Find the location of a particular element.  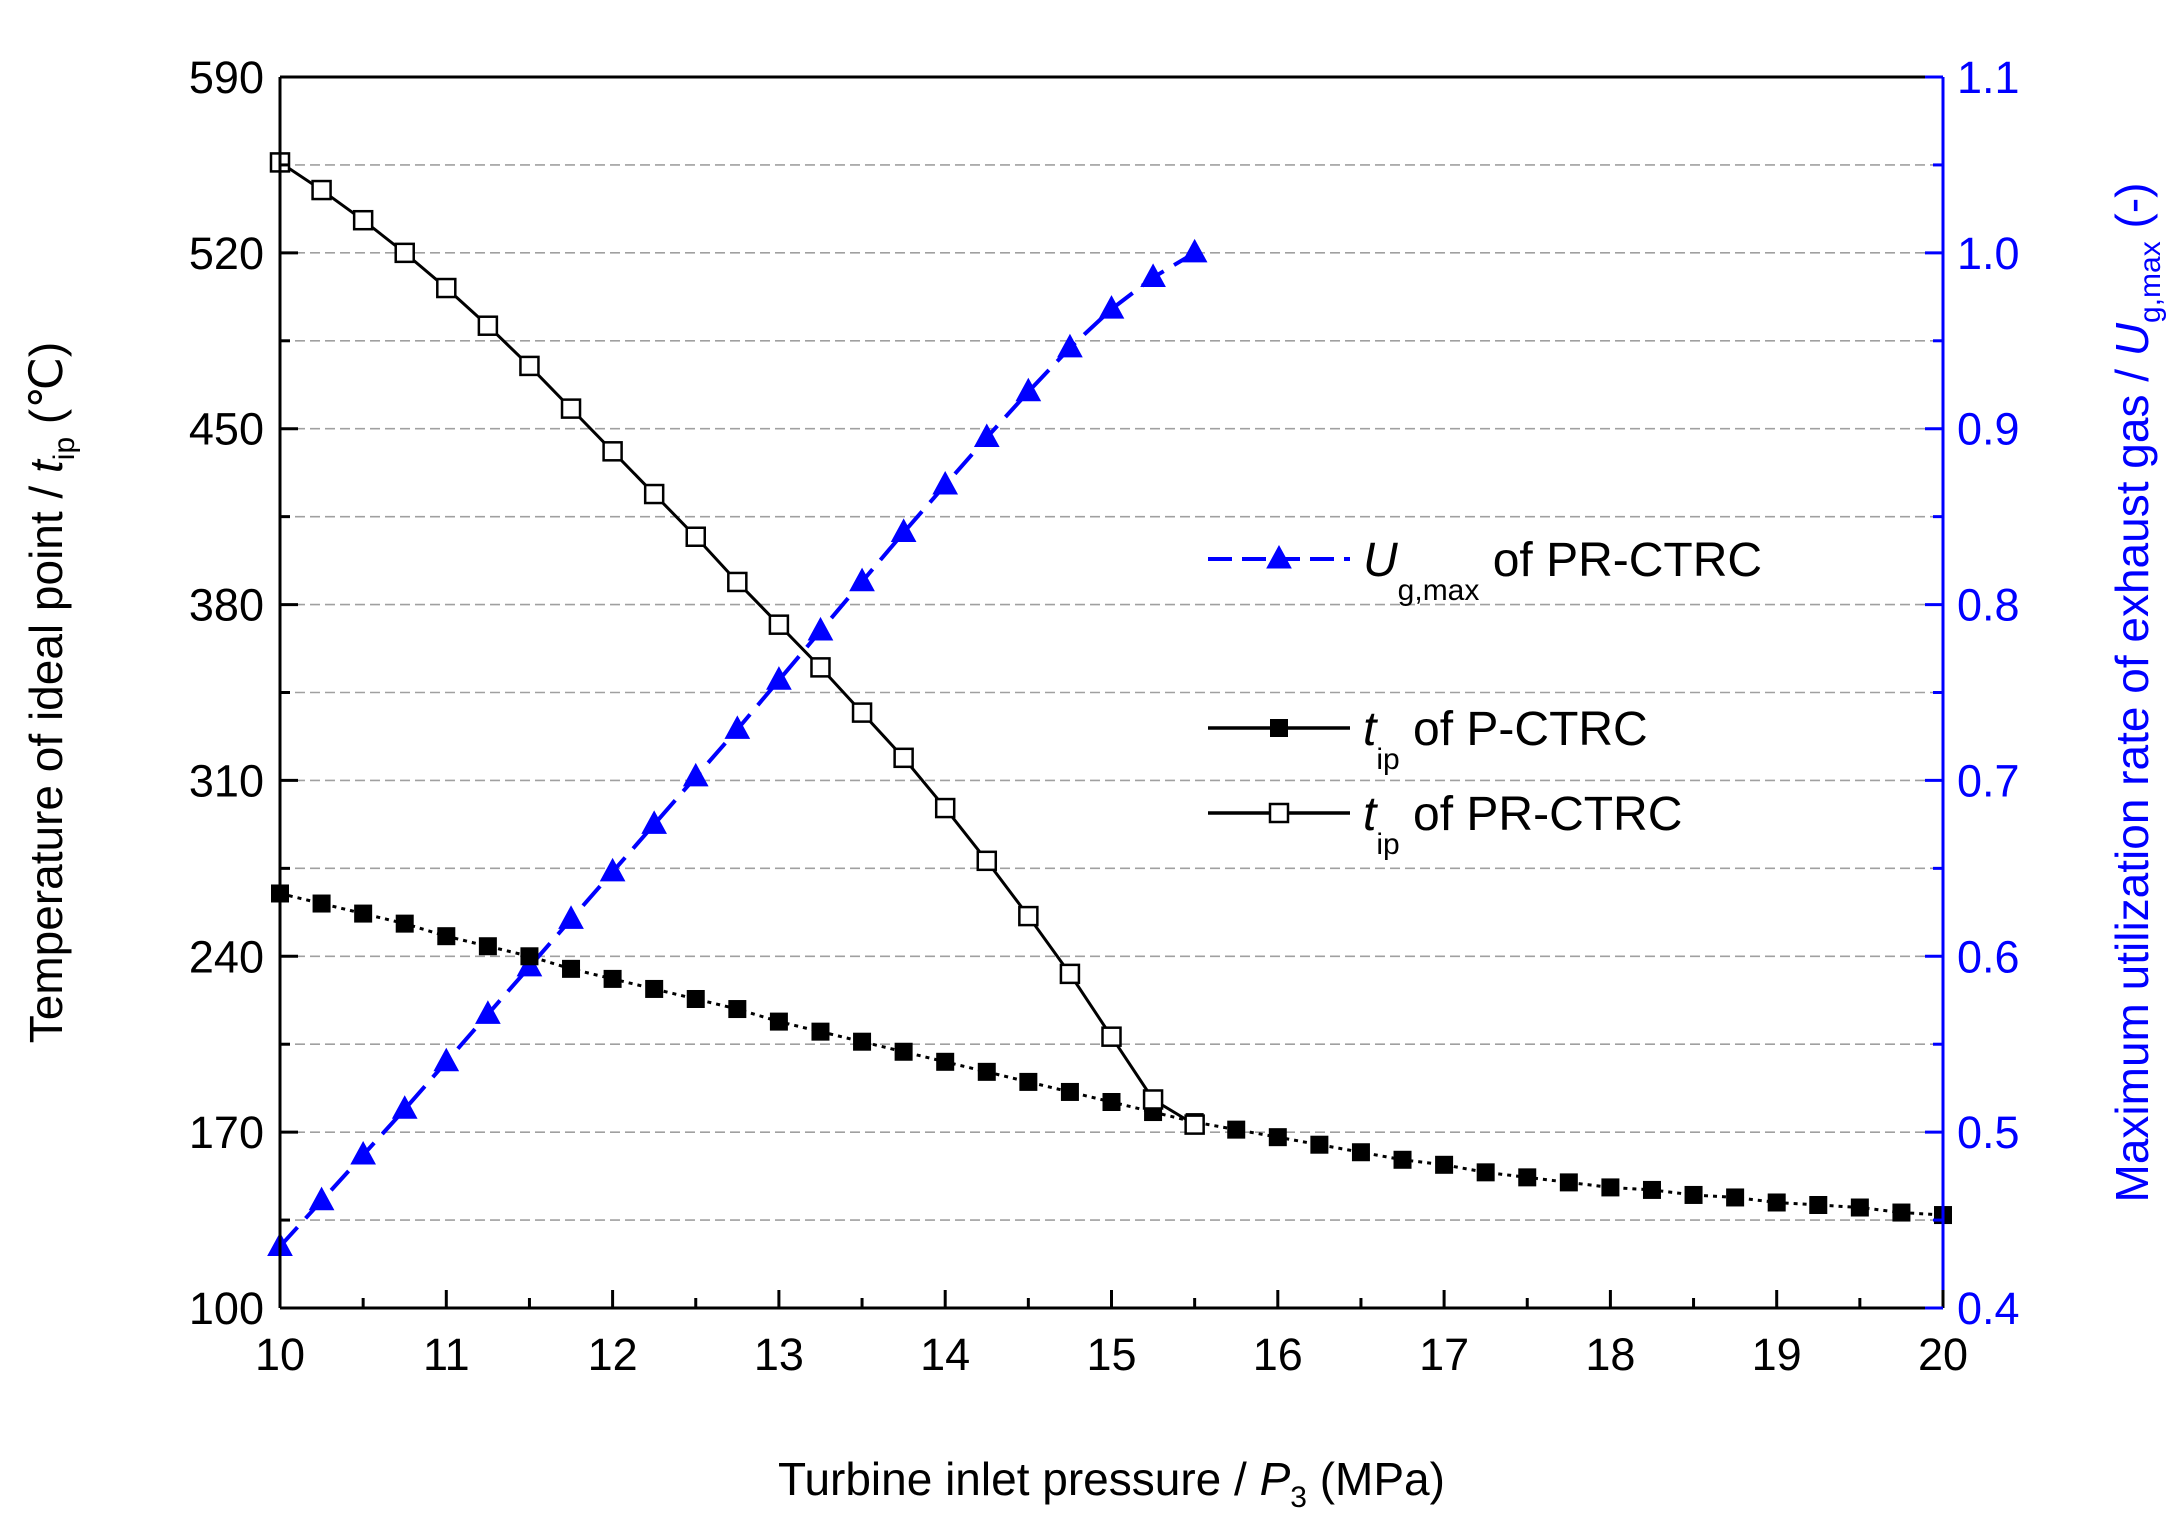

y-right-tick-label: 0.6 is located at coordinates (1988, 956).